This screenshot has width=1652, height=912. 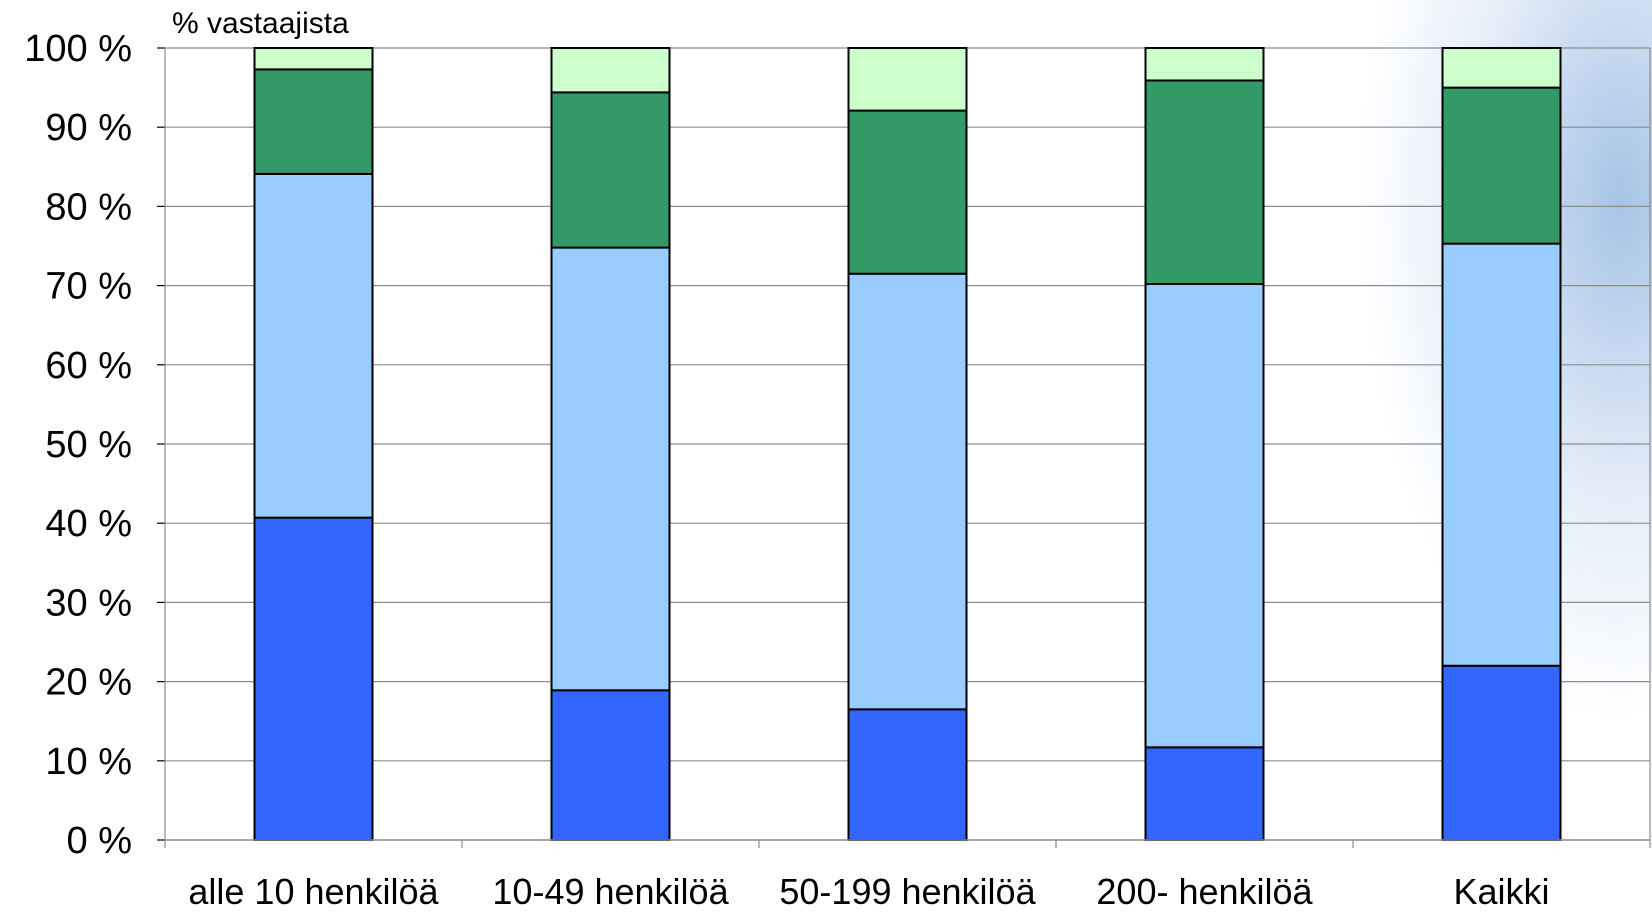 I want to click on y-tick-label: 20 %, so click(x=88, y=683).